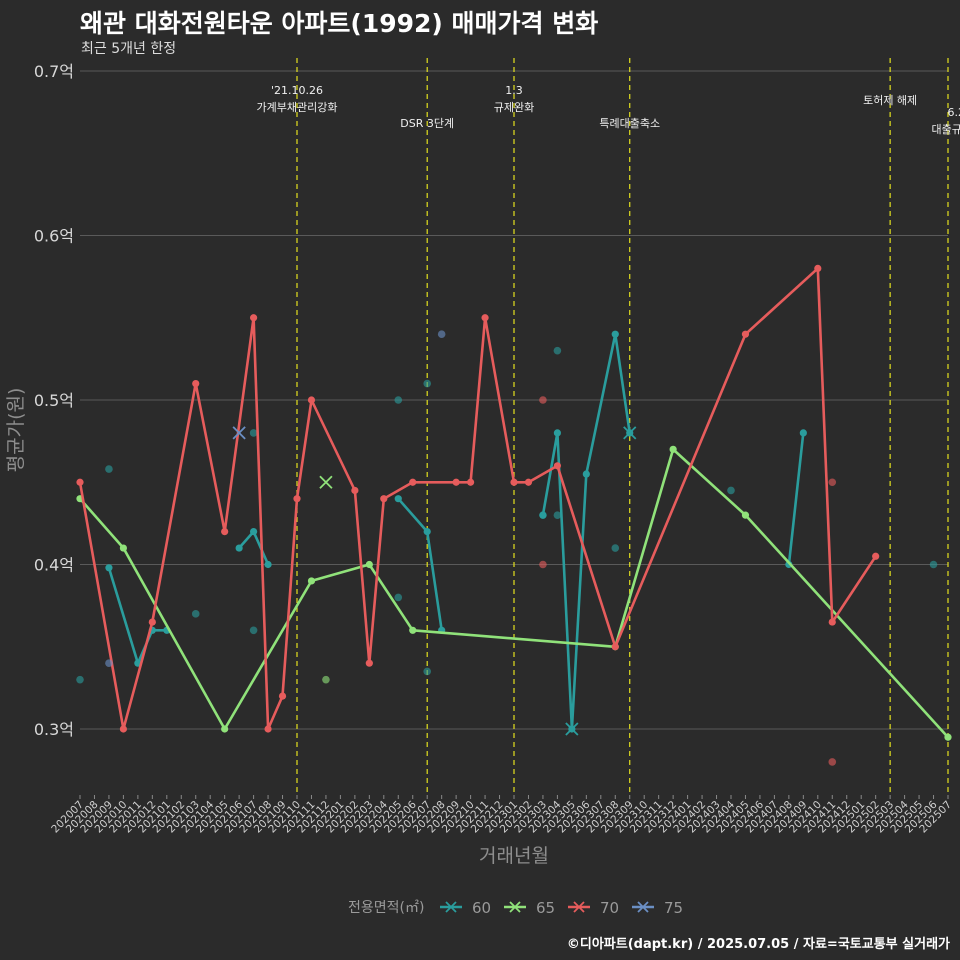  What do you see at coordinates (890, 100) in the screenshot?
I see `event-label: 토허제 해제` at bounding box center [890, 100].